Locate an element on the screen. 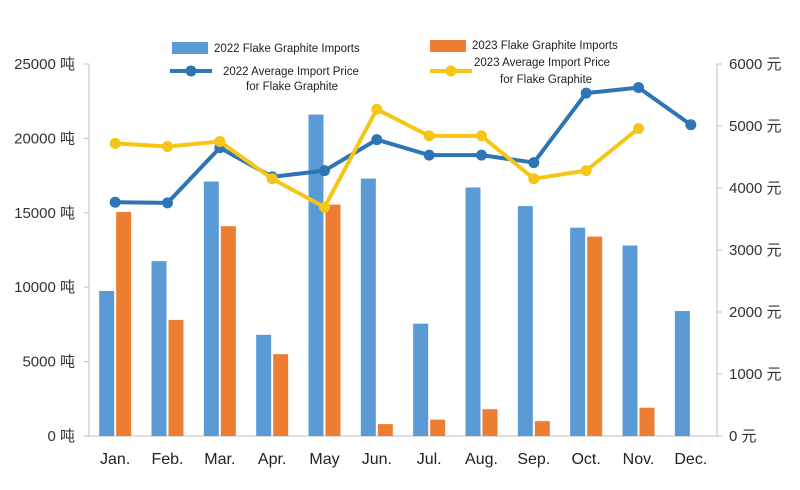 The height and width of the screenshot is (490, 800). legend-label-line-2022-b: for Flake Graphite is located at coordinates (292, 87).